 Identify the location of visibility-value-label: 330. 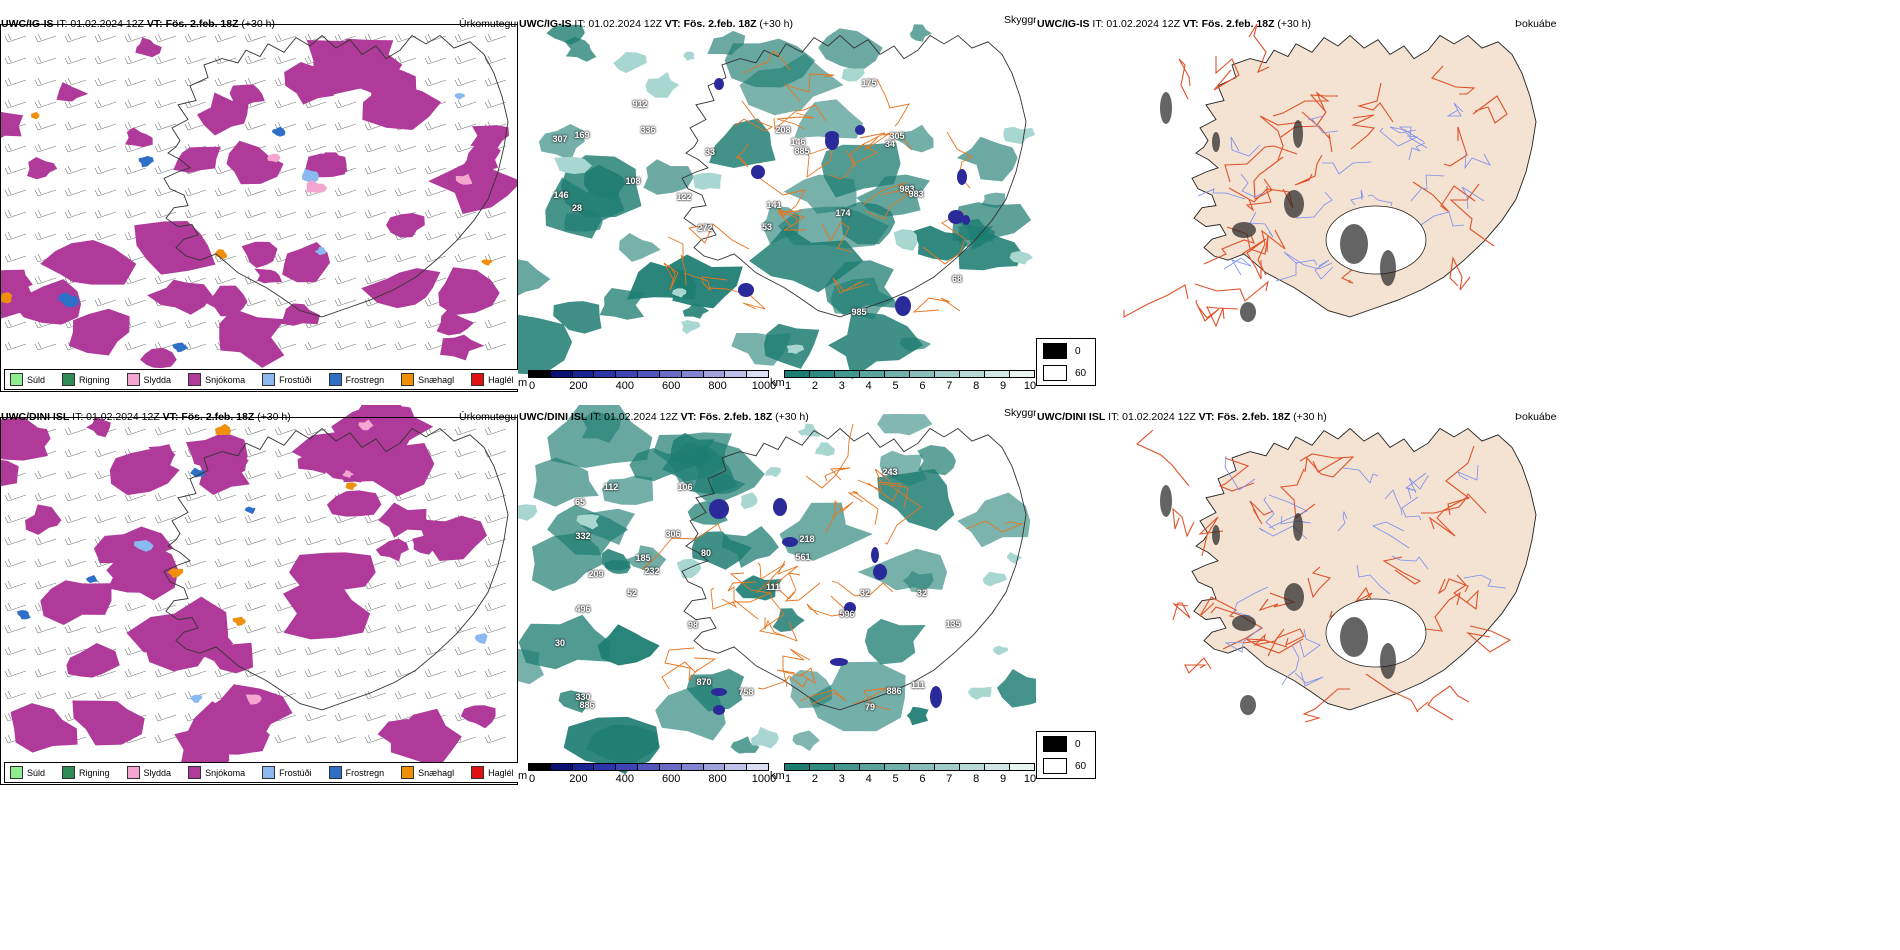
(583, 697).